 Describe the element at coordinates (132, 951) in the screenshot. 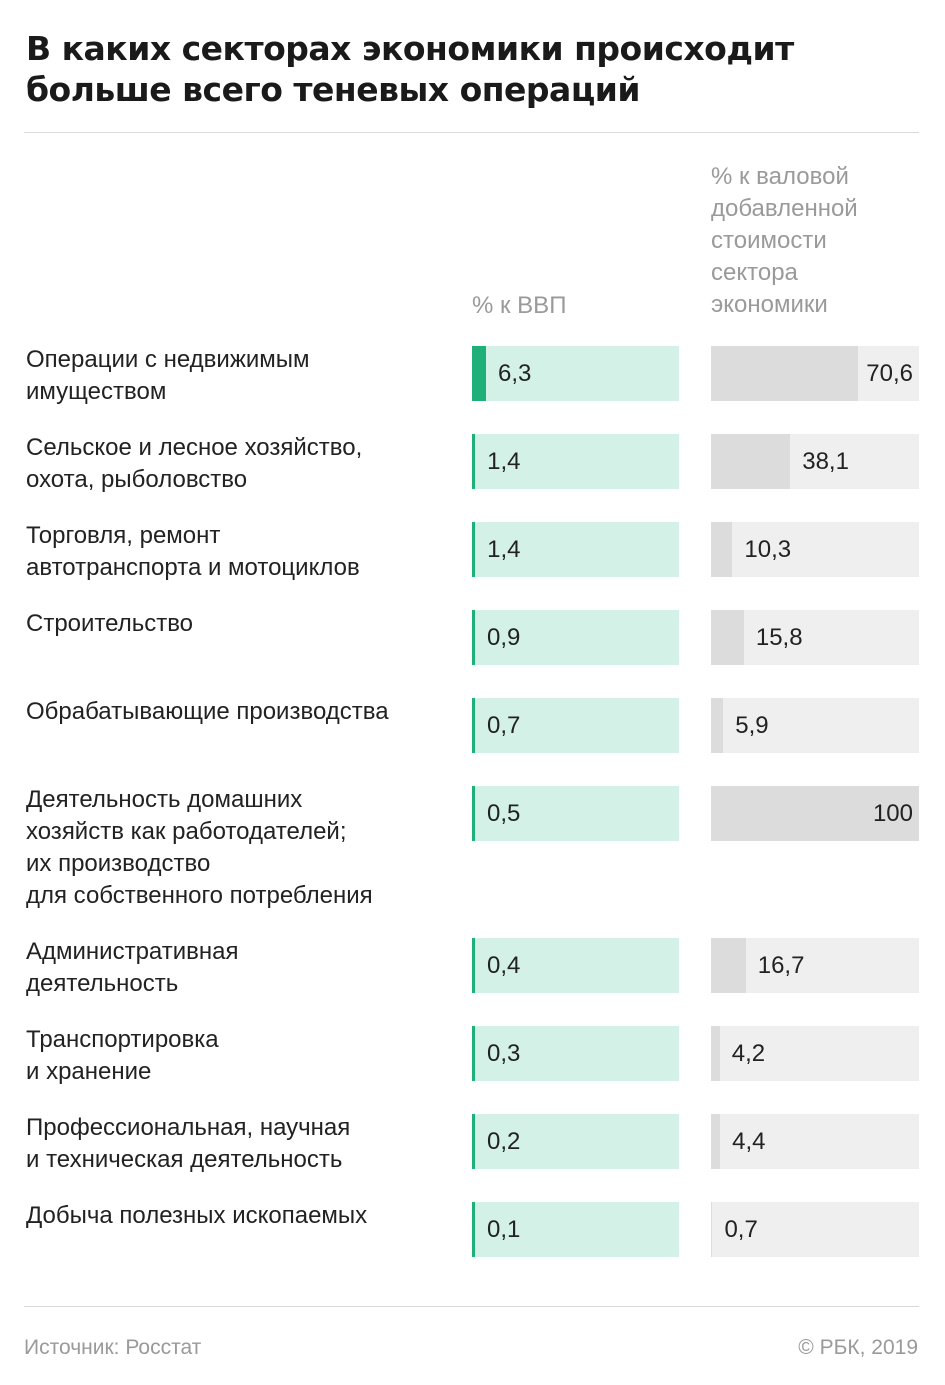

I see `row-label-line: Административная` at that location.